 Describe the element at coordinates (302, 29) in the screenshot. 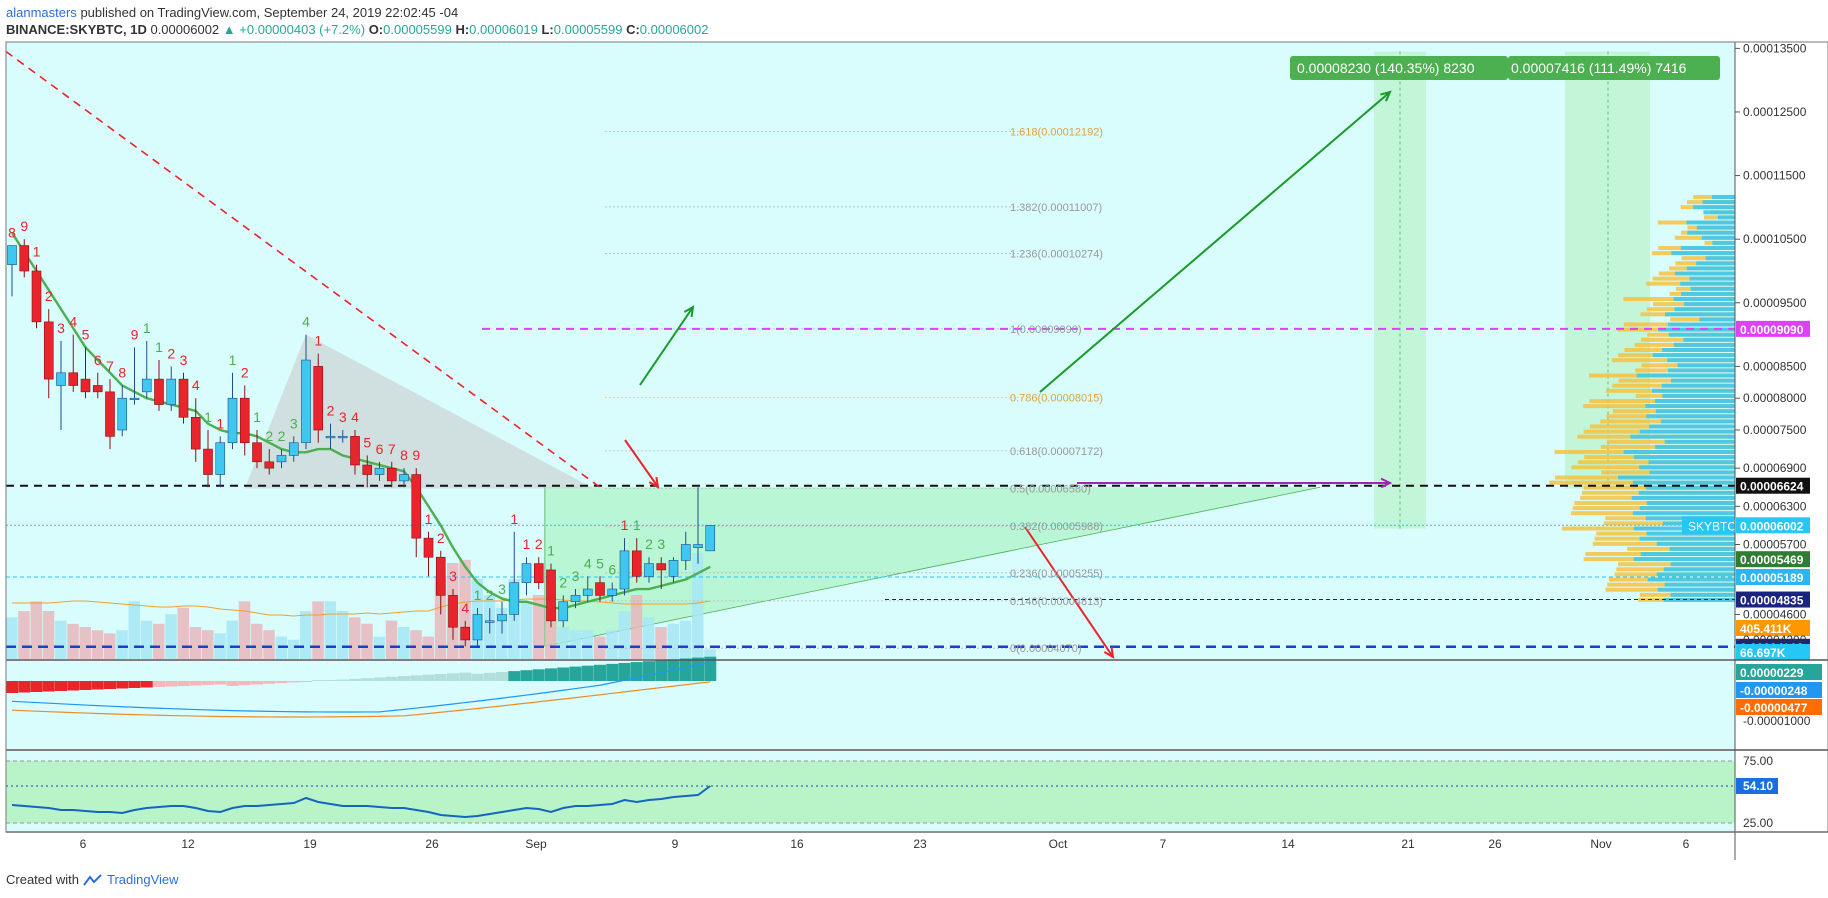

I see `change-value: +0.00000403 (+7.2%)` at that location.